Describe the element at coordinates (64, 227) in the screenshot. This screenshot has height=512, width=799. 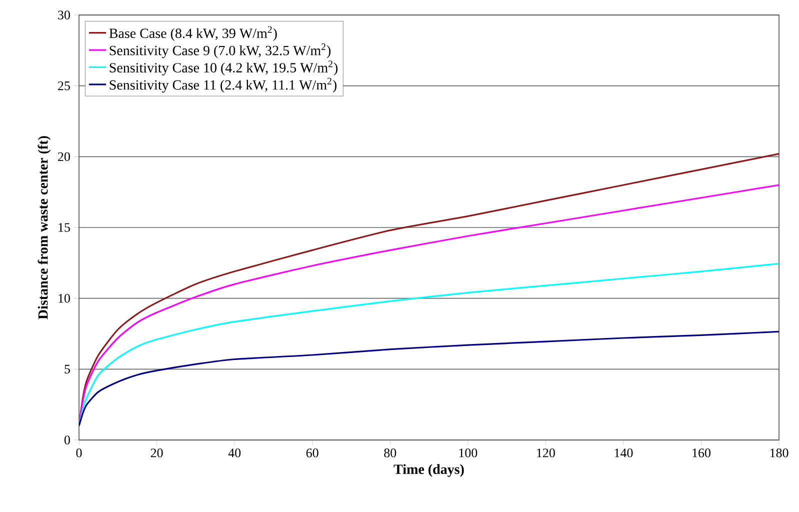
I see `y-tick-label: 15` at that location.